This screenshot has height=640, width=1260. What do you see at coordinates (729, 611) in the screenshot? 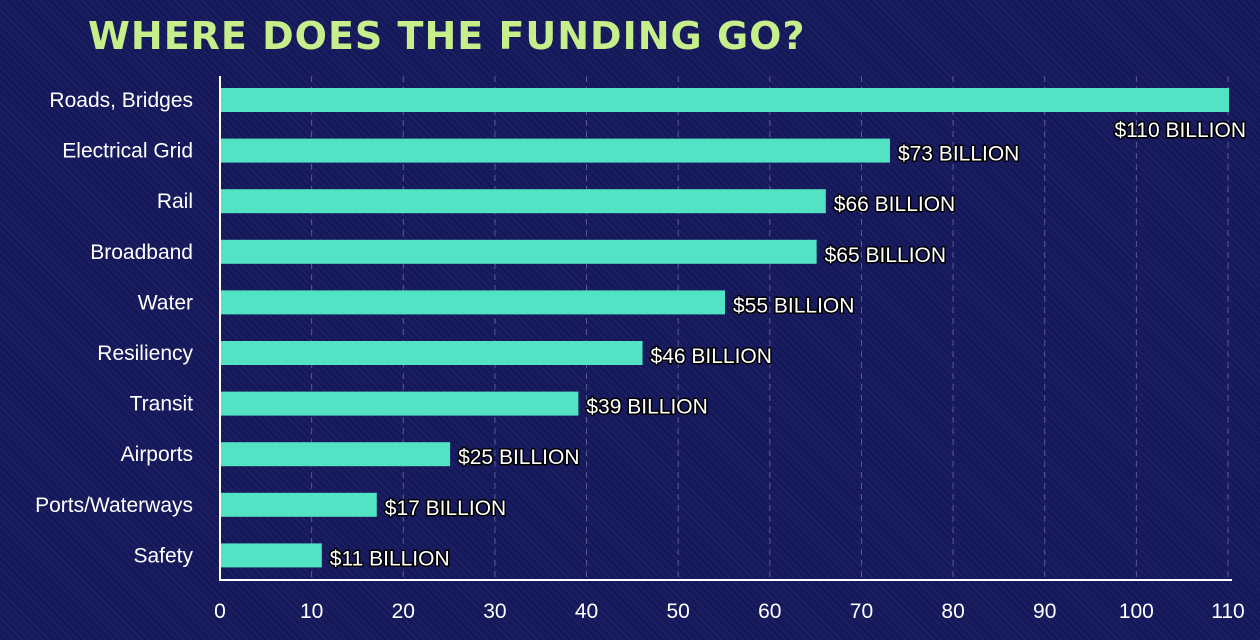
I see `x-tick-labels: 0 10 20 30 40 50 60 70 80 90 100 110` at bounding box center [729, 611].